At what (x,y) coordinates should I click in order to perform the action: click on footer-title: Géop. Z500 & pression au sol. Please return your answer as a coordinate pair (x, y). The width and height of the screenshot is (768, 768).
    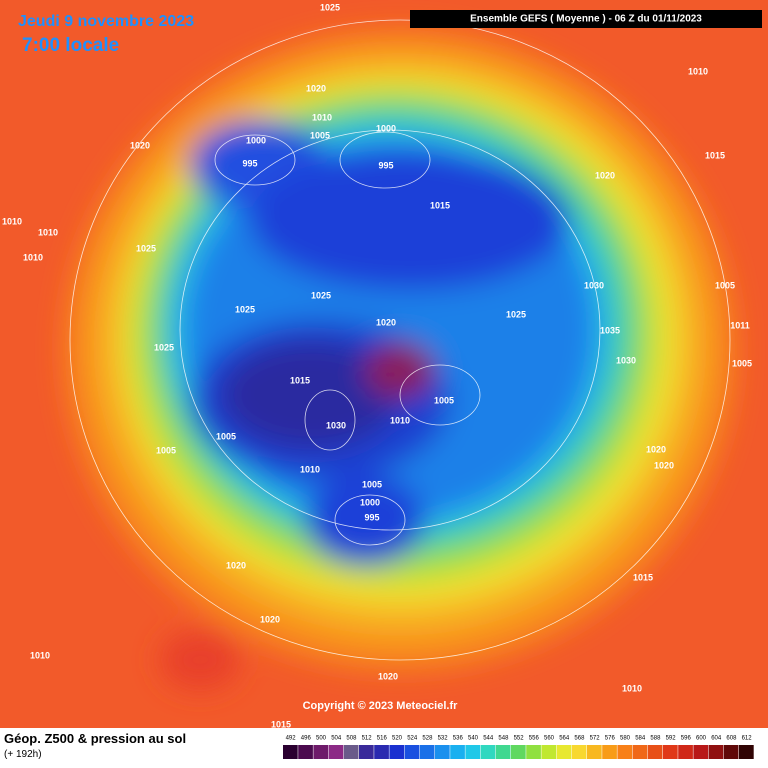
    Looking at the image, I should click on (95, 738).